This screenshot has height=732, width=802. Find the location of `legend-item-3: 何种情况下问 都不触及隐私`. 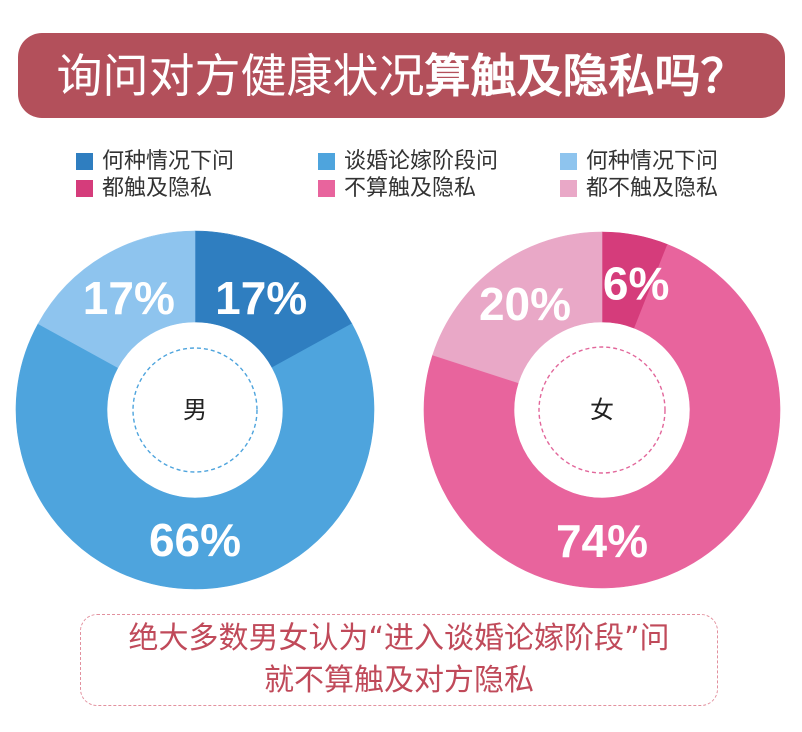

legend-item-3: 何种情况下问 都不触及隐私 is located at coordinates (639, 175).